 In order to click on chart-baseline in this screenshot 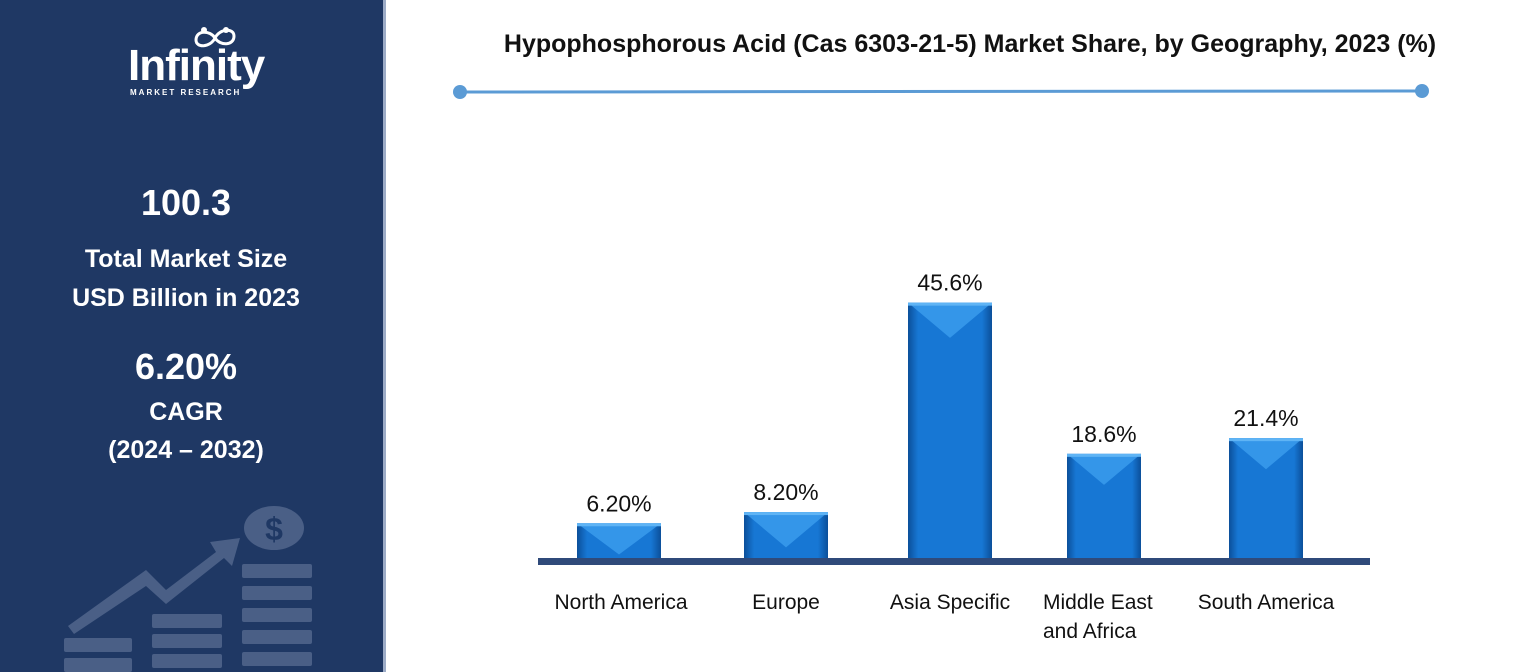, I will do `click(954, 561)`.